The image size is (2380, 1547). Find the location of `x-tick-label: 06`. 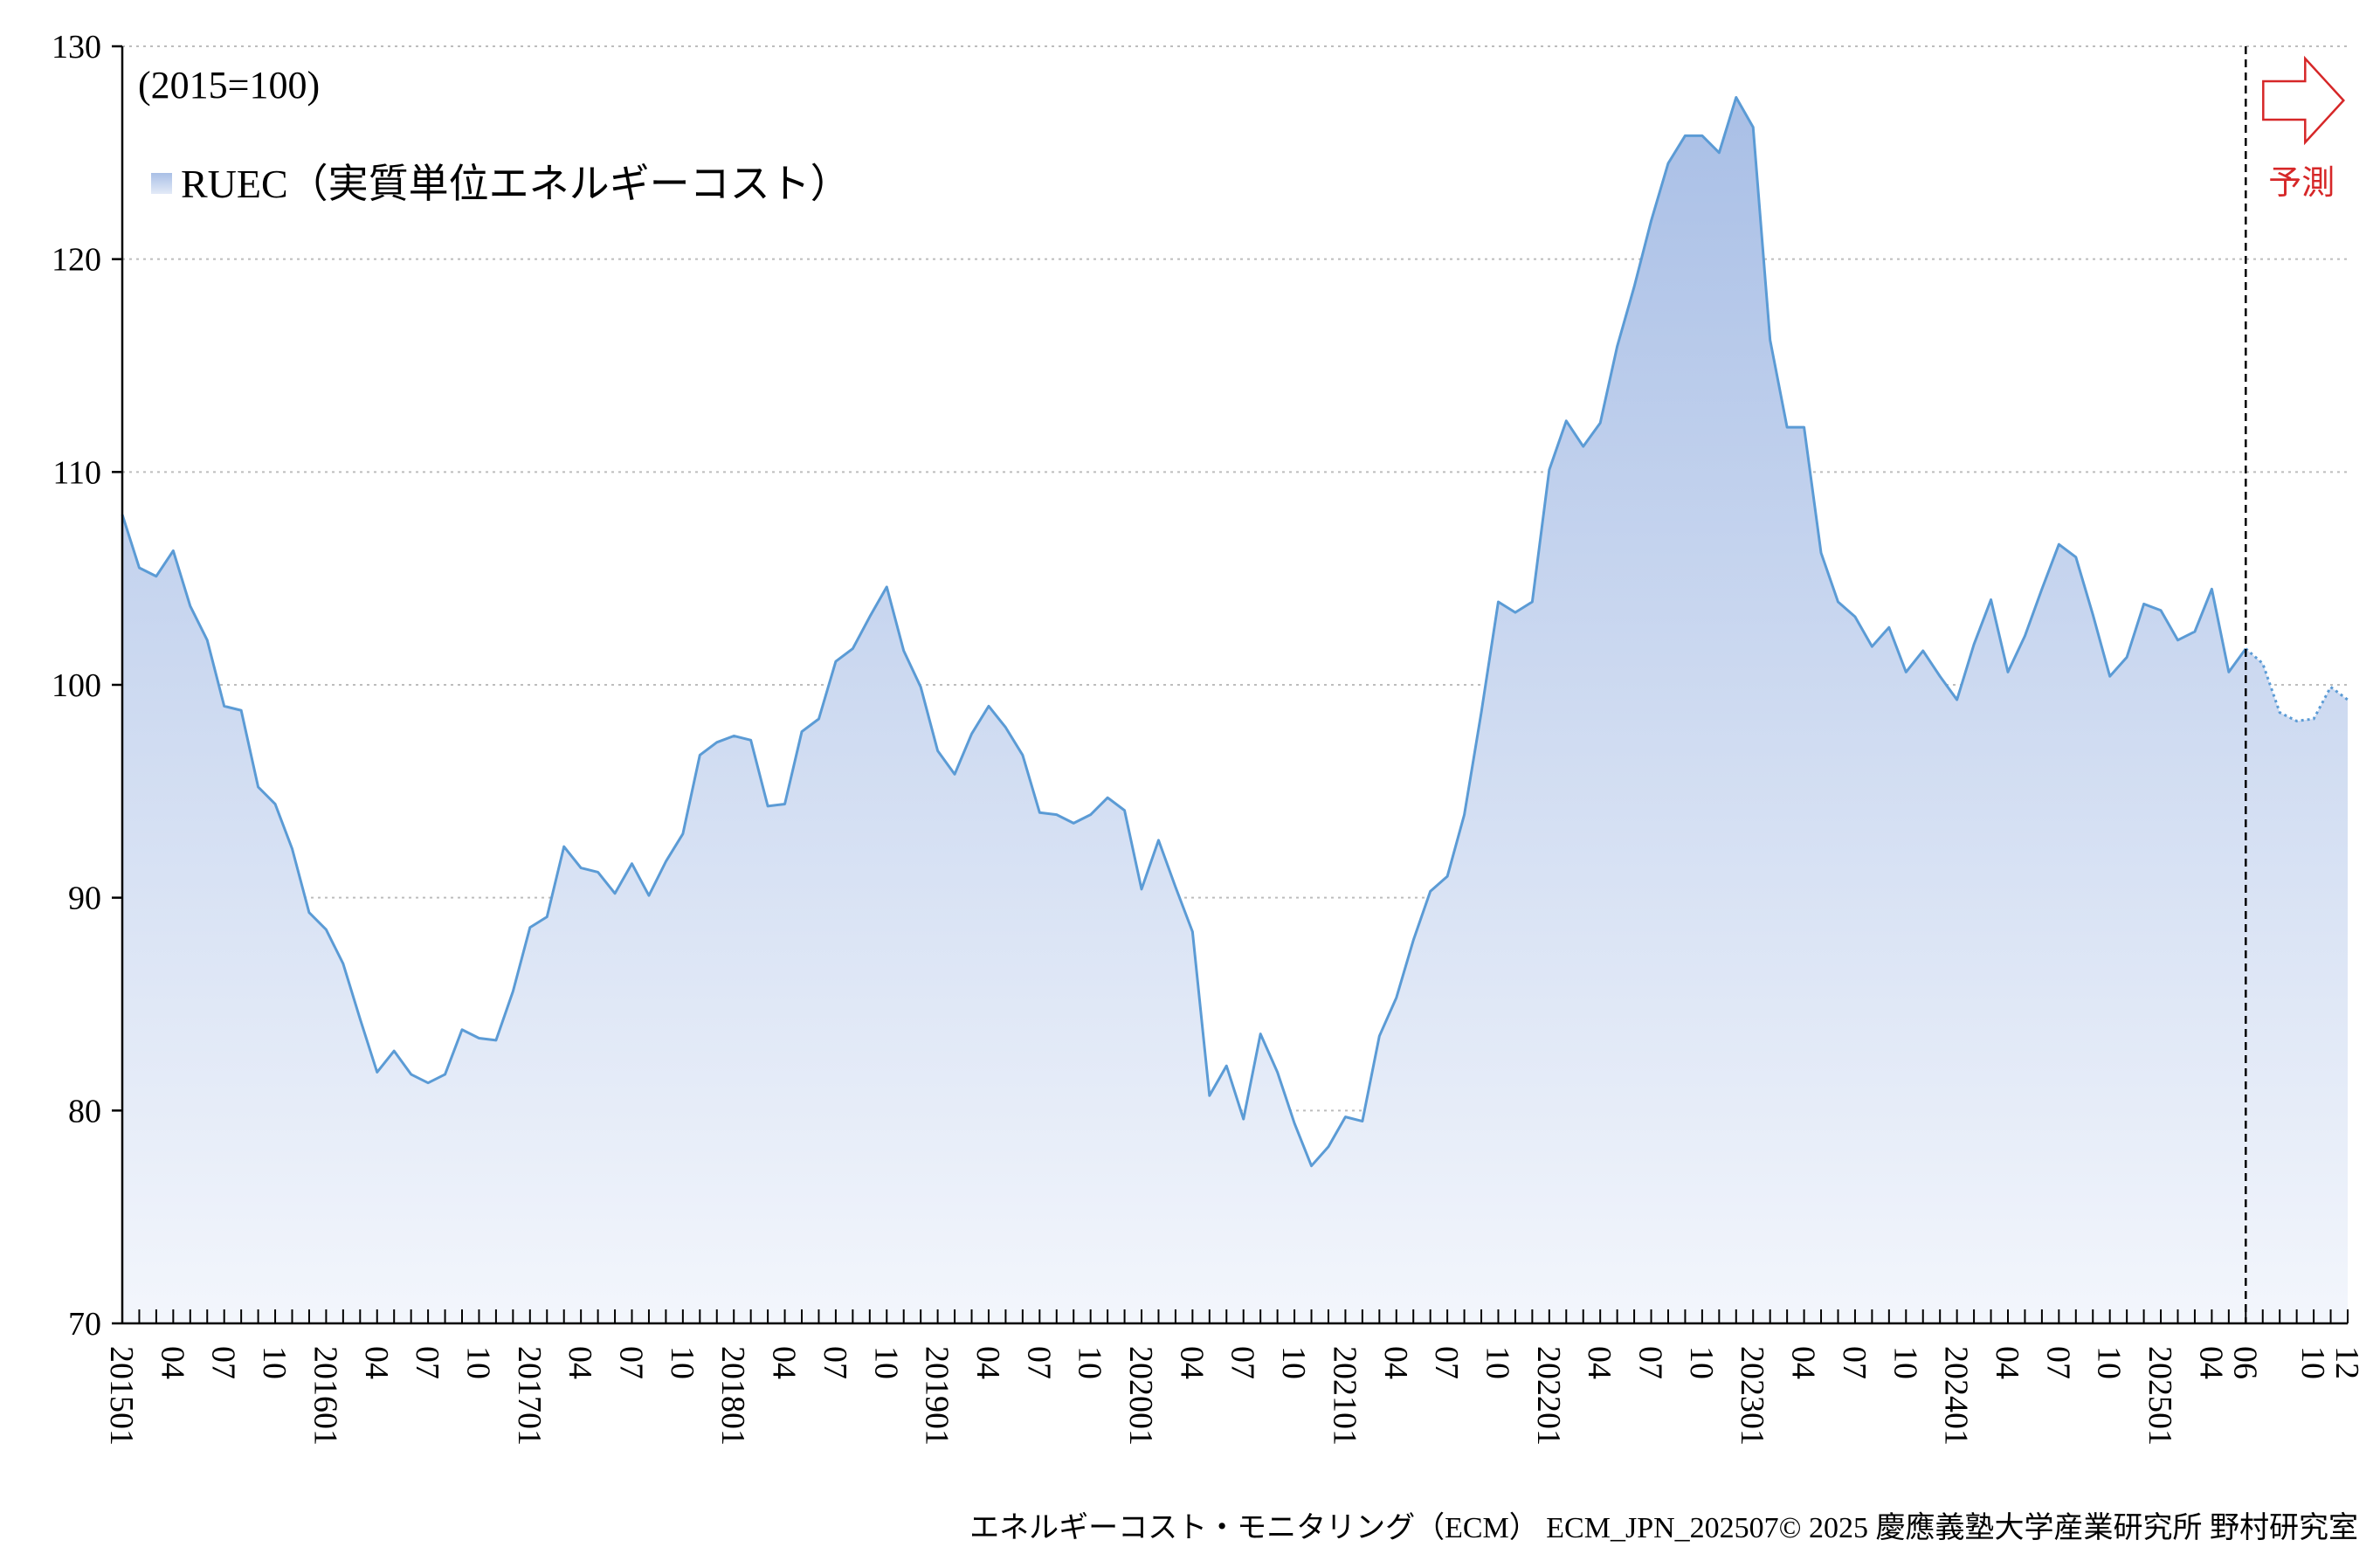

x-tick-label: 06 is located at coordinates (2244, 1362).